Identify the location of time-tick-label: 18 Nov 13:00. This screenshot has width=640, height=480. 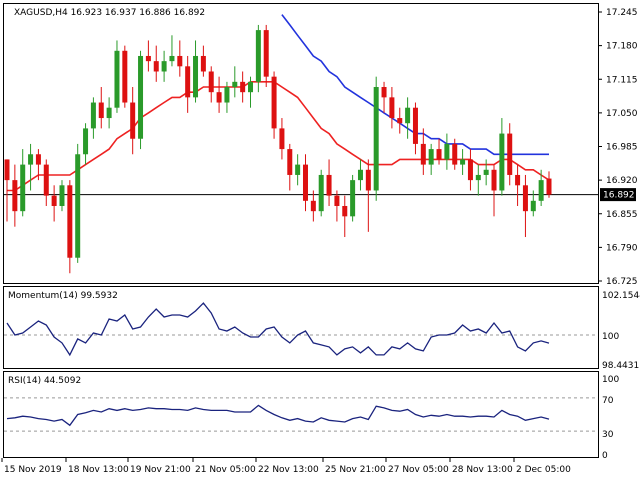
(98, 470).